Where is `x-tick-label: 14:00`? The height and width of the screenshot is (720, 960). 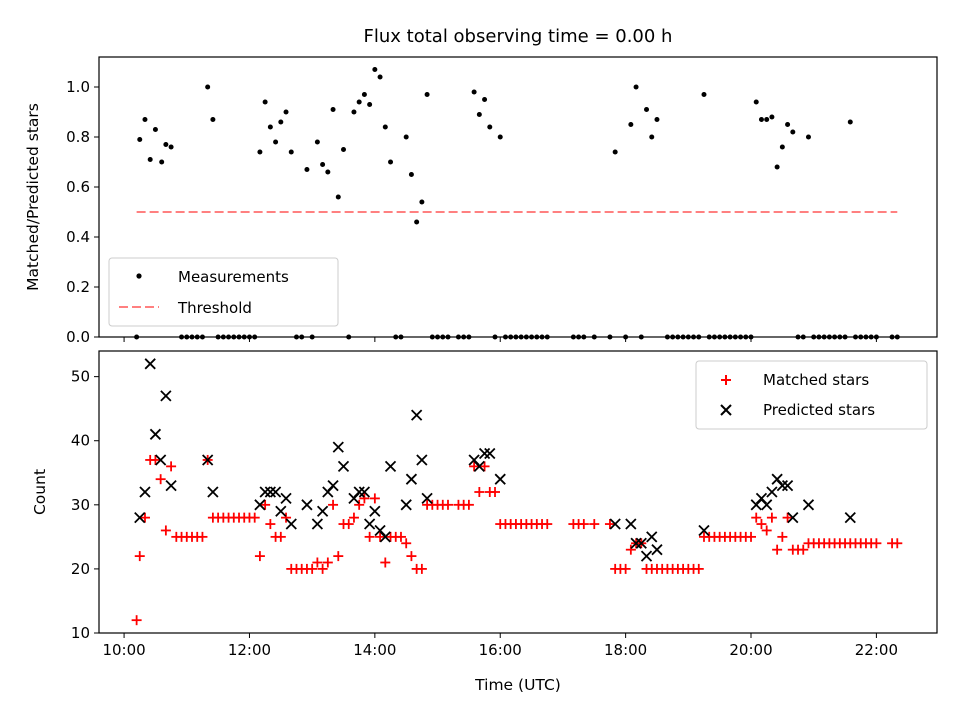 x-tick-label: 14:00 is located at coordinates (374, 650).